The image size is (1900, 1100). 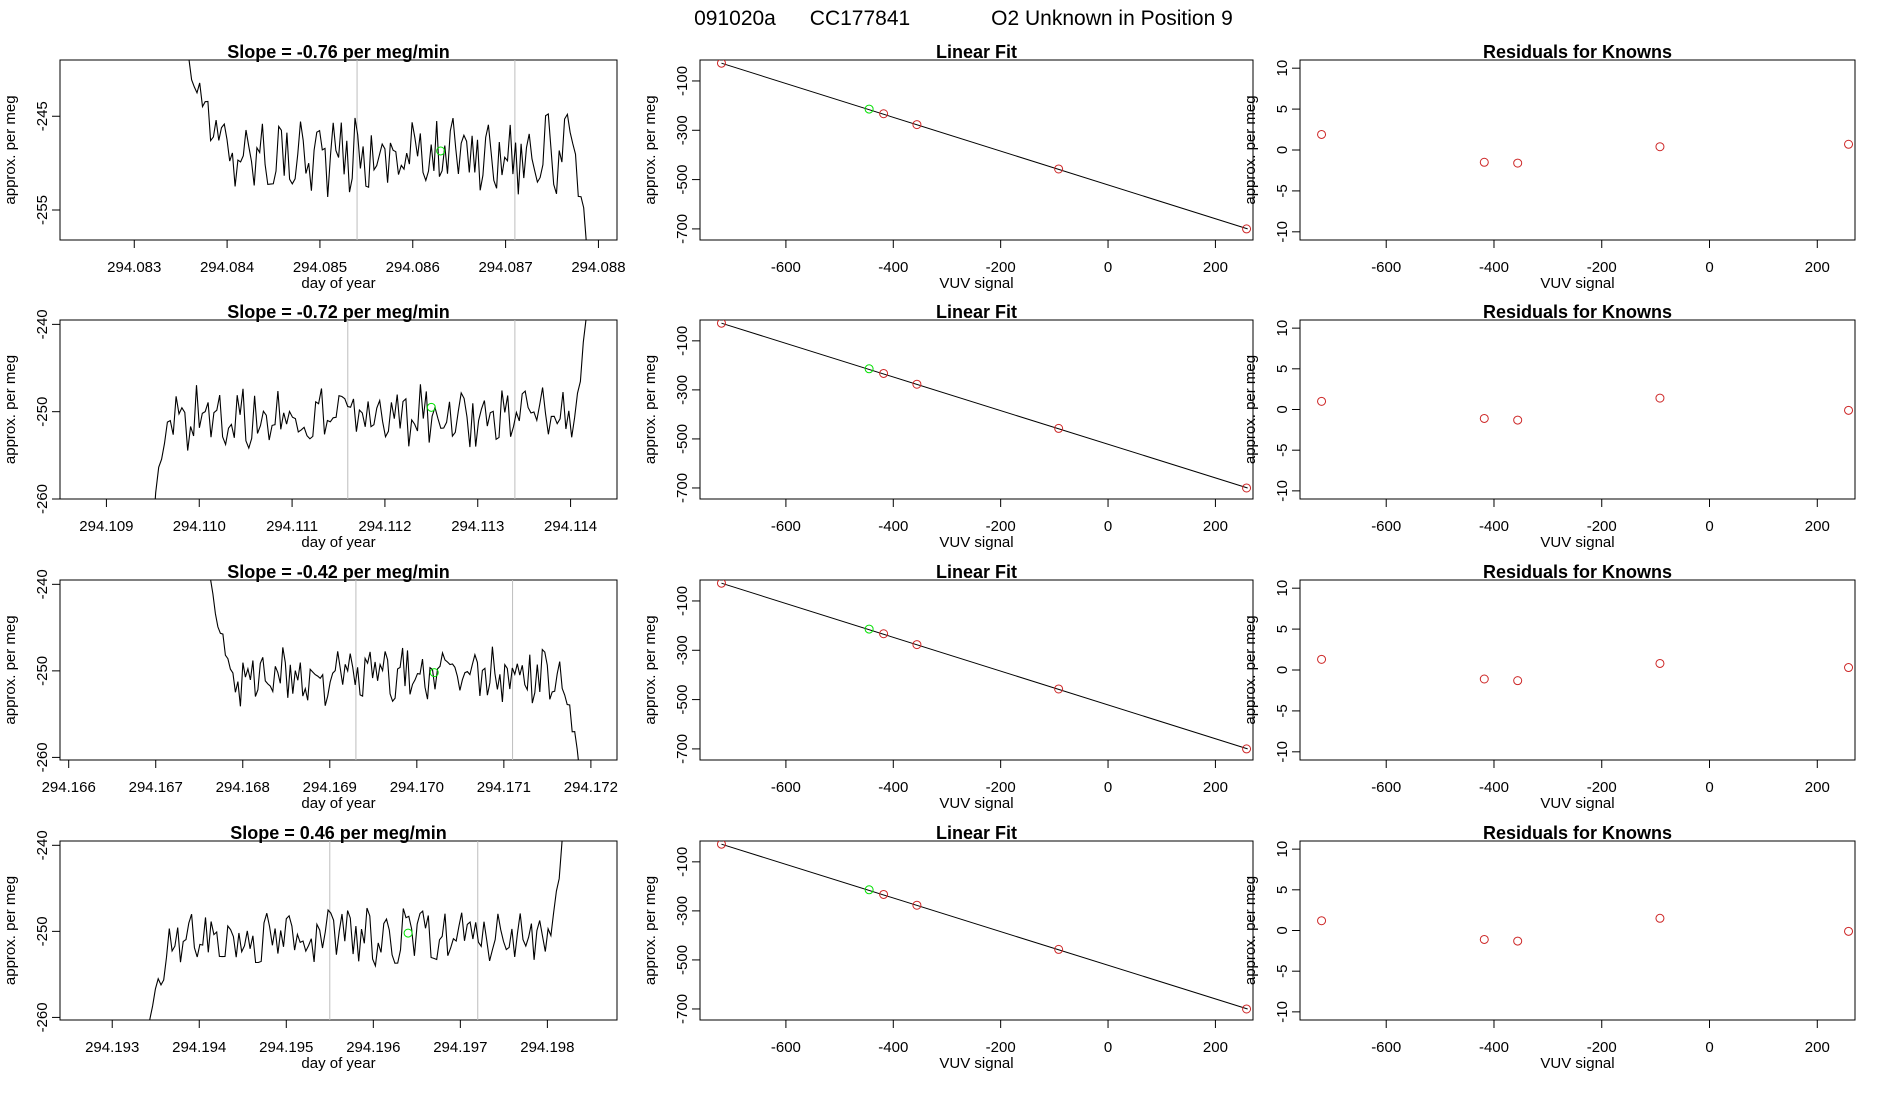 I want to click on x-tick-label: 294.172, so click(x=591, y=787).